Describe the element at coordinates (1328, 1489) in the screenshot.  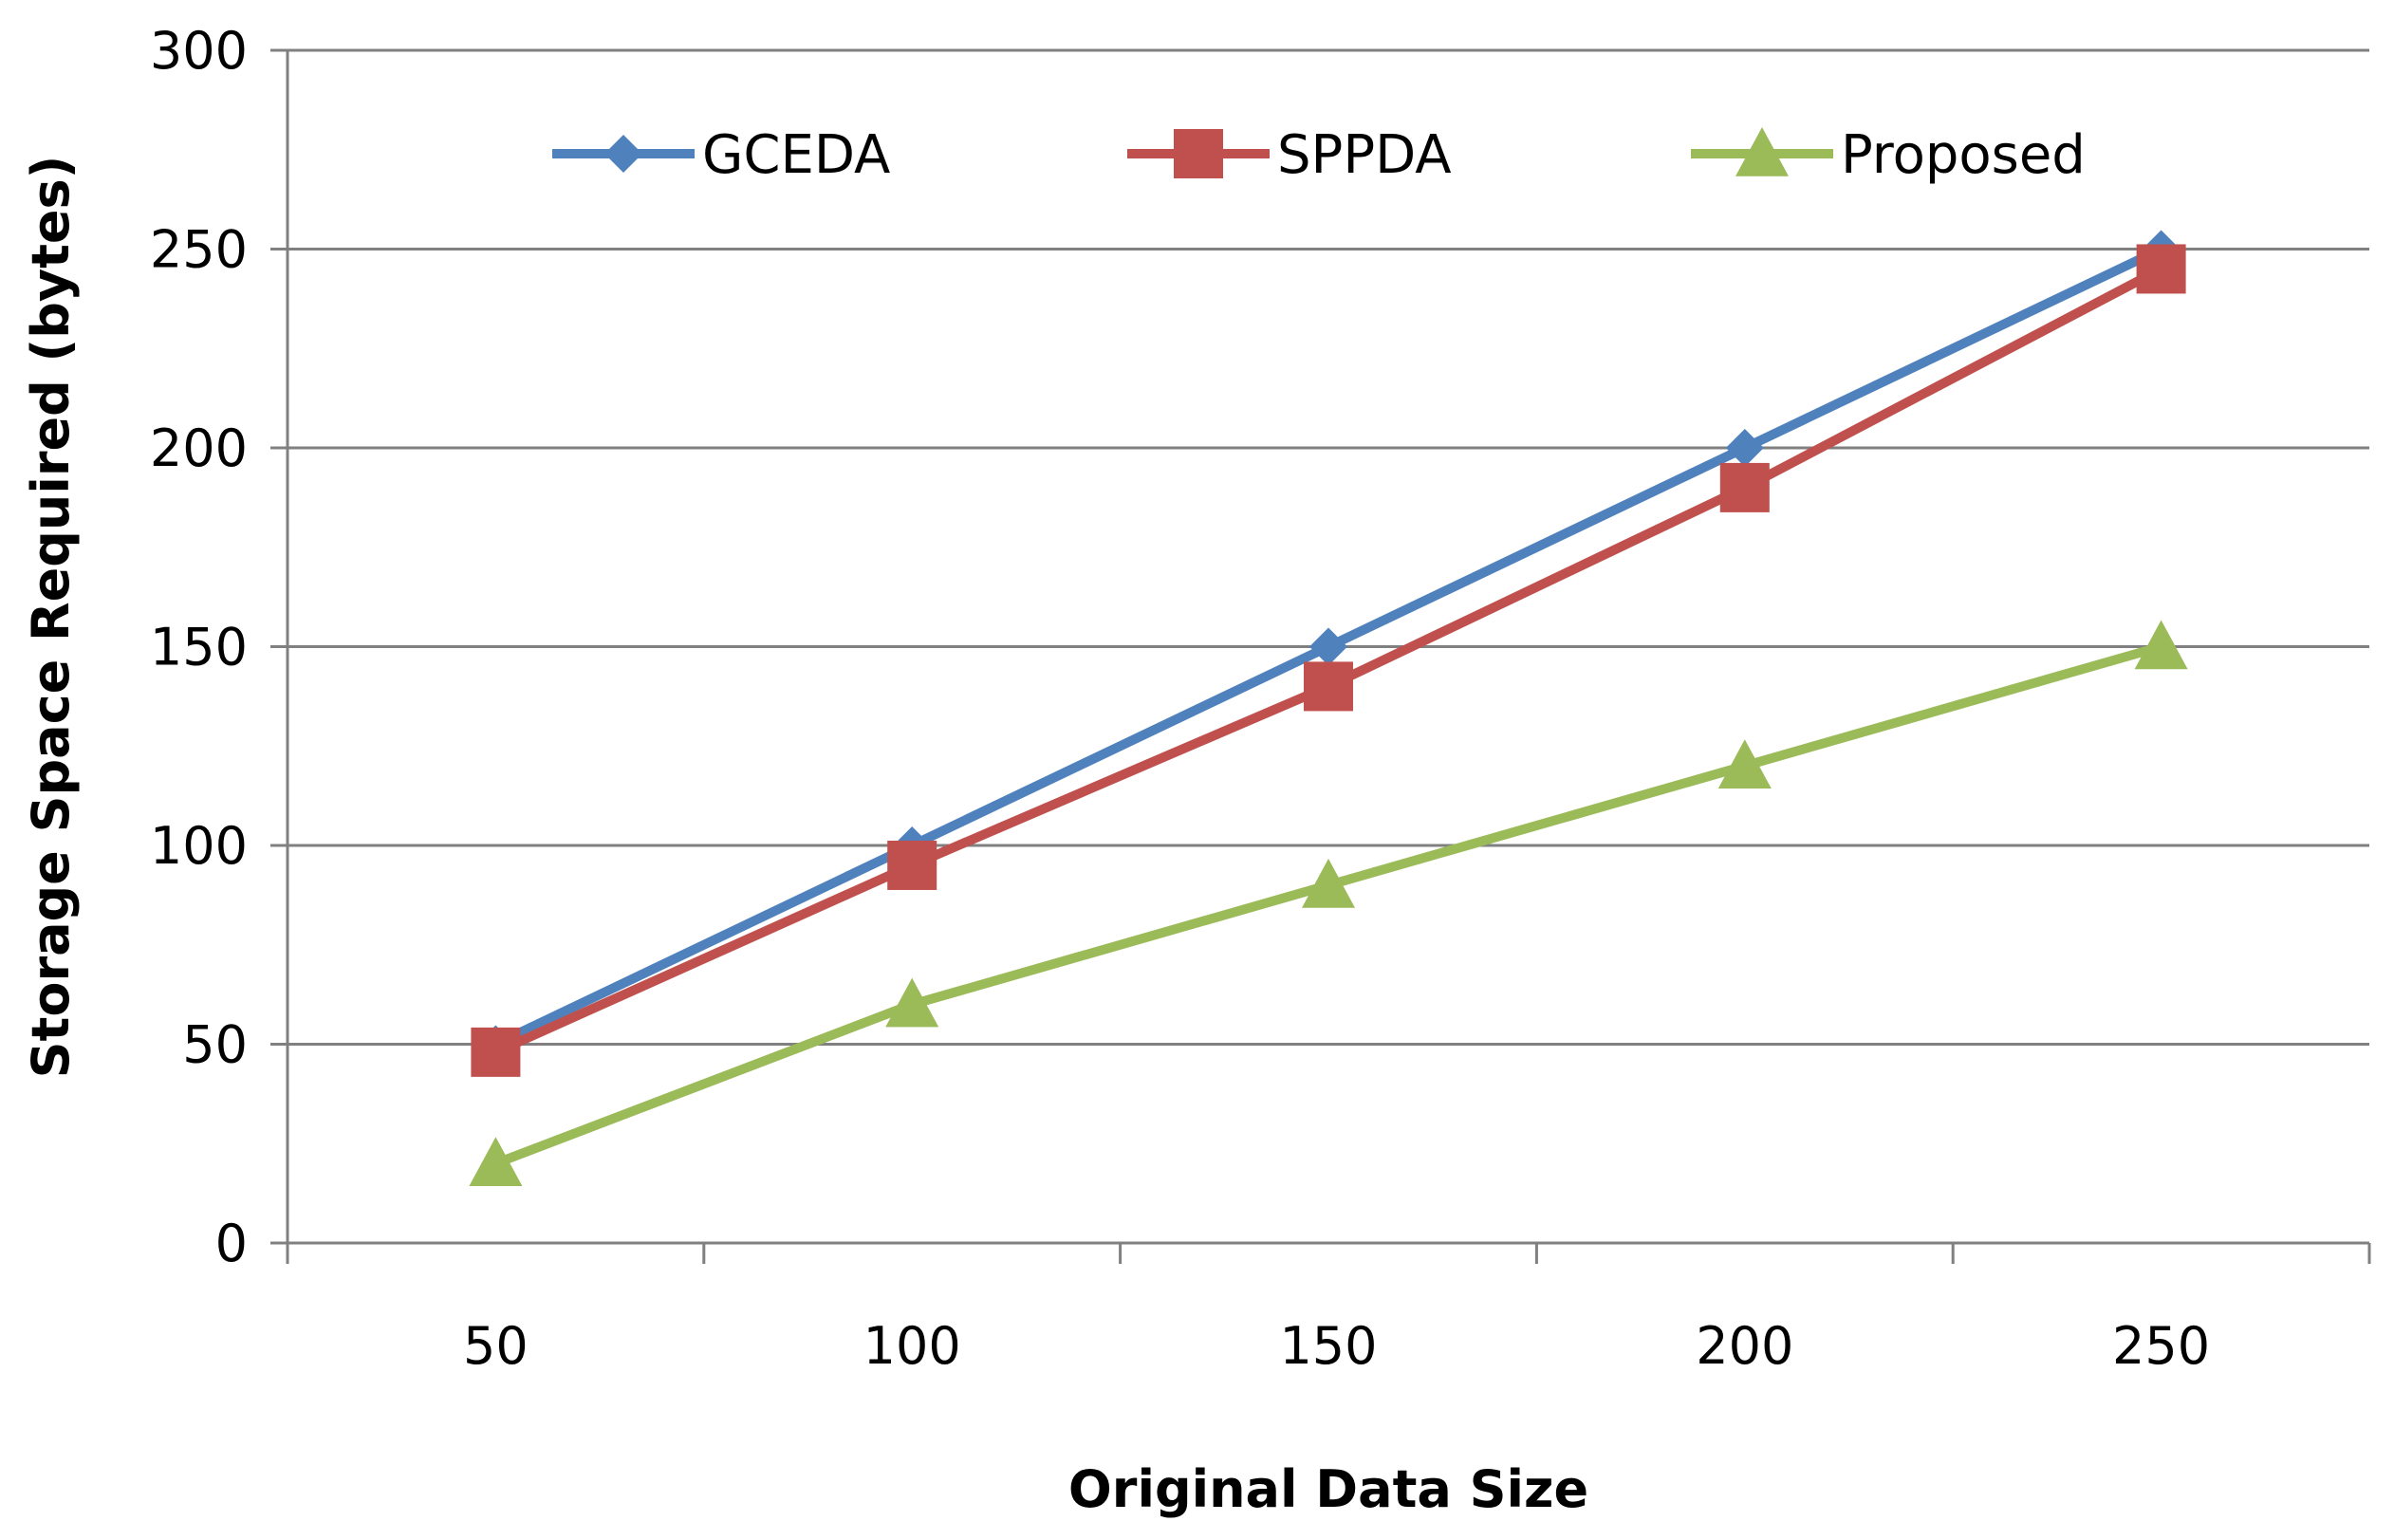
I see `x-axis-title: Original Data Size` at that location.